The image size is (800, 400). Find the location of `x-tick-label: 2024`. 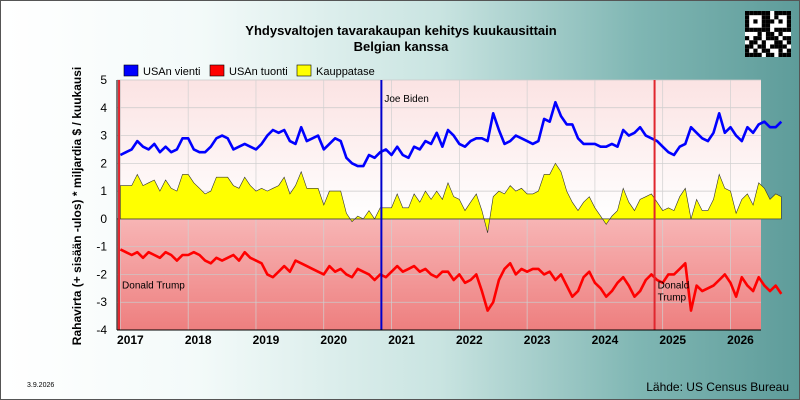

x-tick-label: 2024 is located at coordinates (605, 340).